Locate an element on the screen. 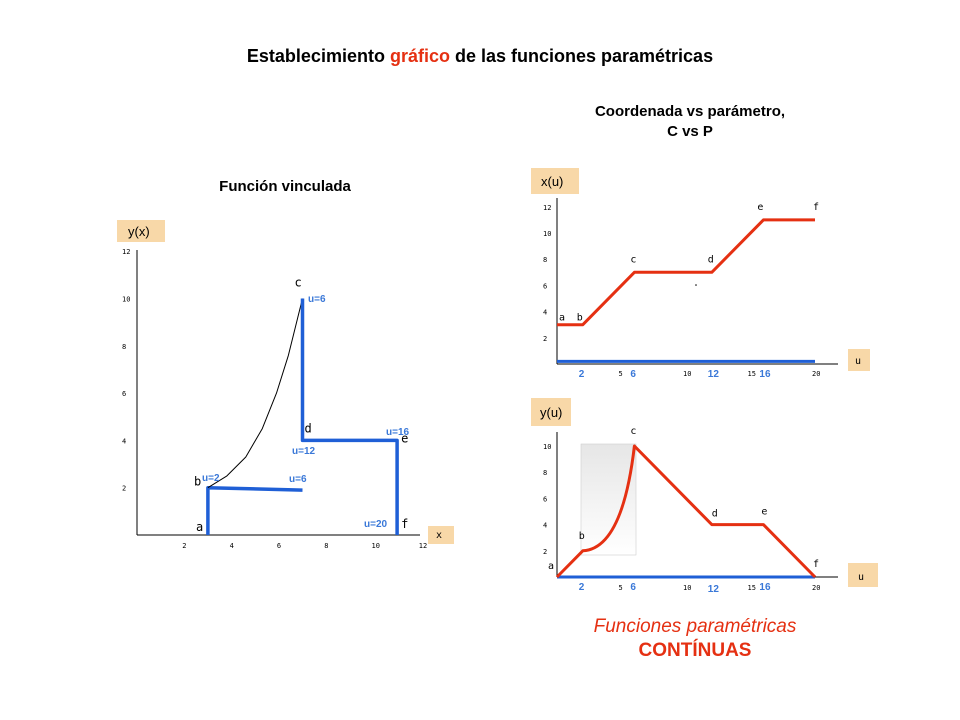 The height and width of the screenshot is (720, 960). annotation-u2: u=2 is located at coordinates (211, 478).